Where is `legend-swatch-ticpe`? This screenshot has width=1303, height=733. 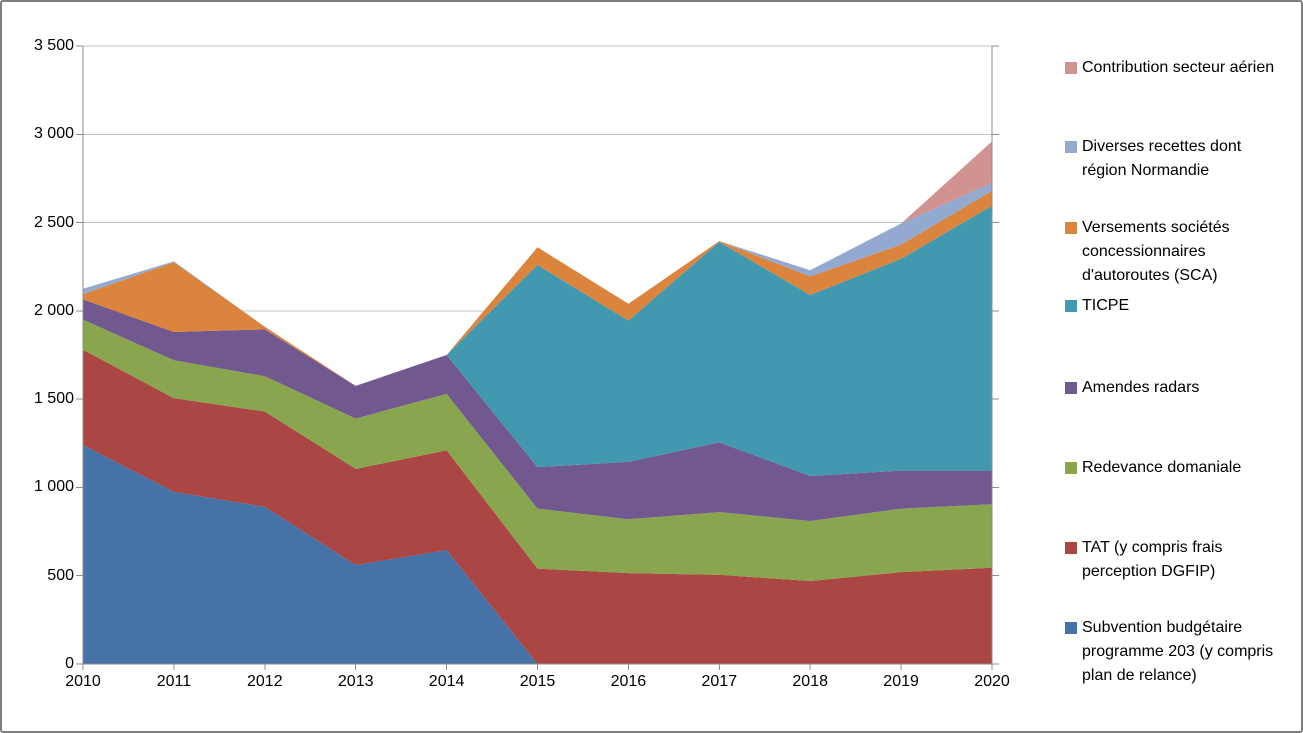
legend-swatch-ticpe is located at coordinates (1071, 306).